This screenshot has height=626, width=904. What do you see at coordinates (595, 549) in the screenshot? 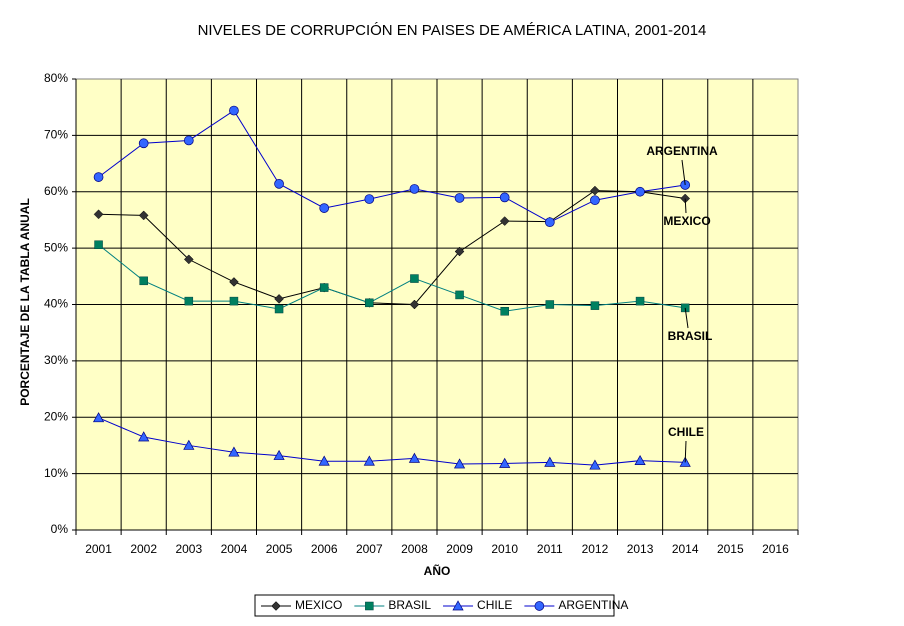
I see `x-tick-label: 2012` at bounding box center [595, 549].